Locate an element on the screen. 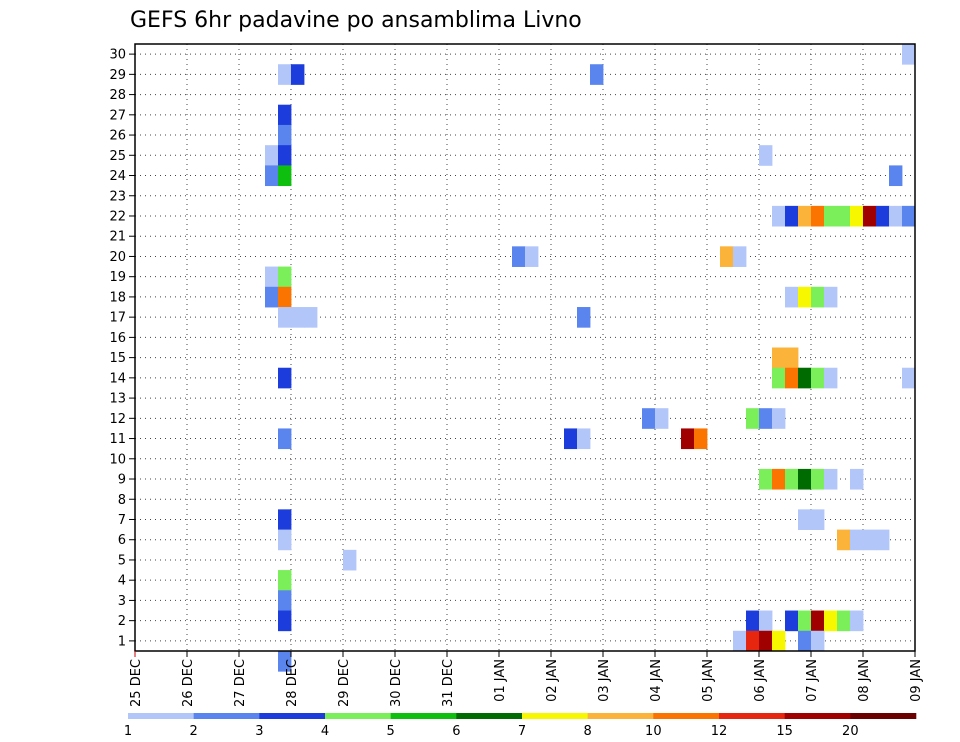 Image resolution: width=960 pixels, height=742 pixels. x-tick-label: 29 DEC is located at coordinates (344, 683).